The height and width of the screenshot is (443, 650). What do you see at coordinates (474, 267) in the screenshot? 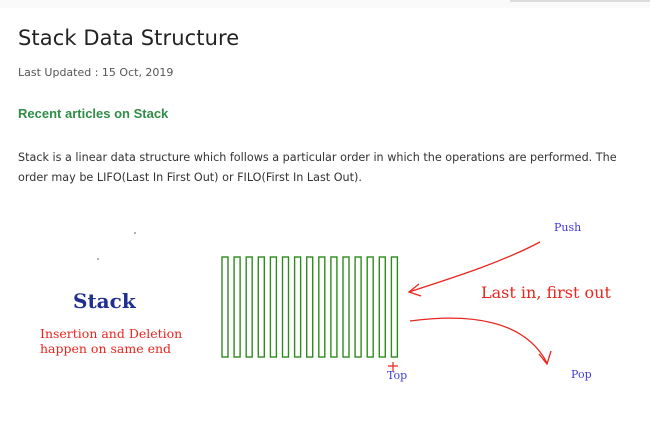
I see `push-arrow` at bounding box center [474, 267].